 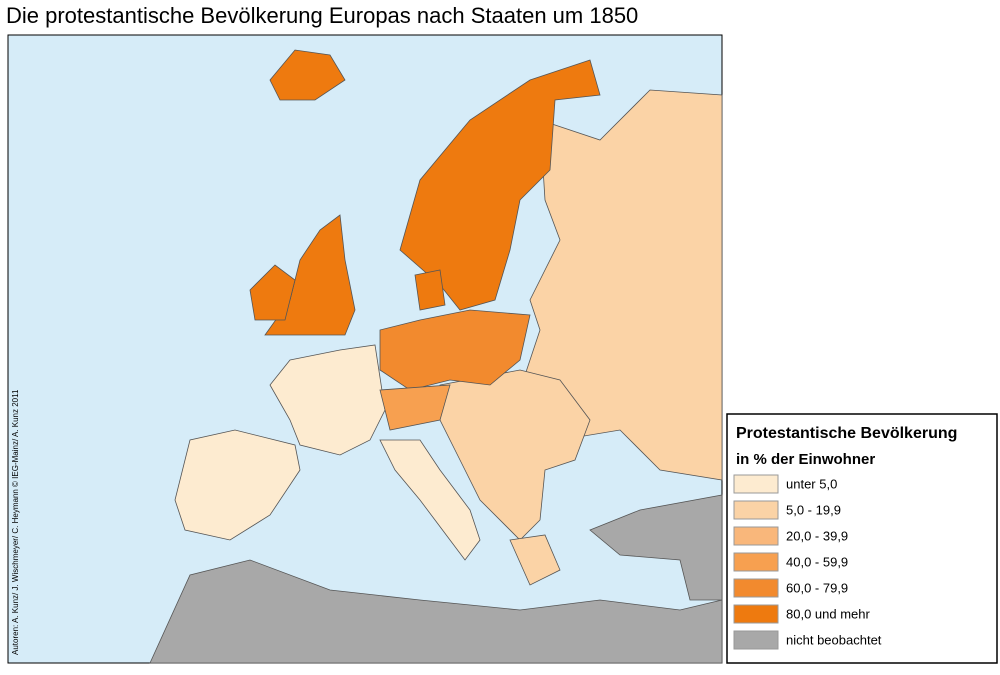 What do you see at coordinates (813, 509) in the screenshot?
I see `legend-label: 5,0 - 19,9` at bounding box center [813, 509].